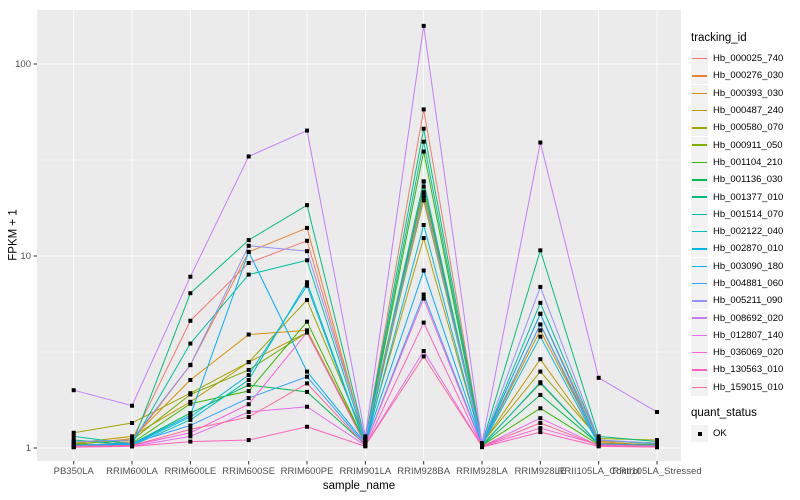 The width and height of the screenshot is (800, 500). I want to click on legend-entry: Hb_159015_010, so click(745, 387).